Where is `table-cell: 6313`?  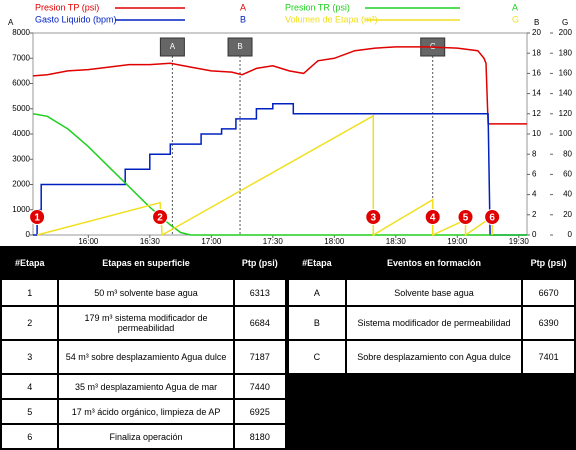
table-cell: 6313 is located at coordinates (259, 292).